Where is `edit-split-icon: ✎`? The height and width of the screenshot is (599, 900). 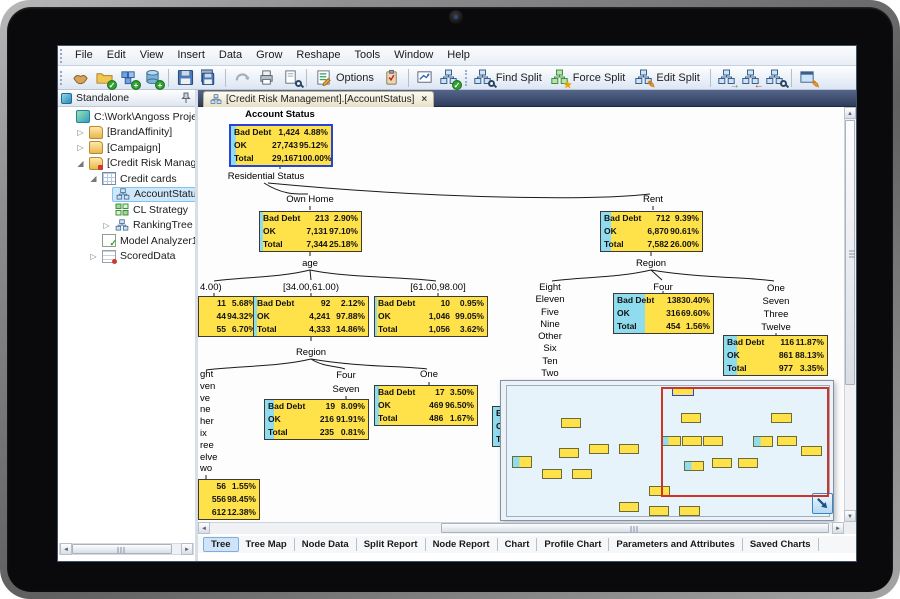 edit-split-icon: ✎ is located at coordinates (644, 79).